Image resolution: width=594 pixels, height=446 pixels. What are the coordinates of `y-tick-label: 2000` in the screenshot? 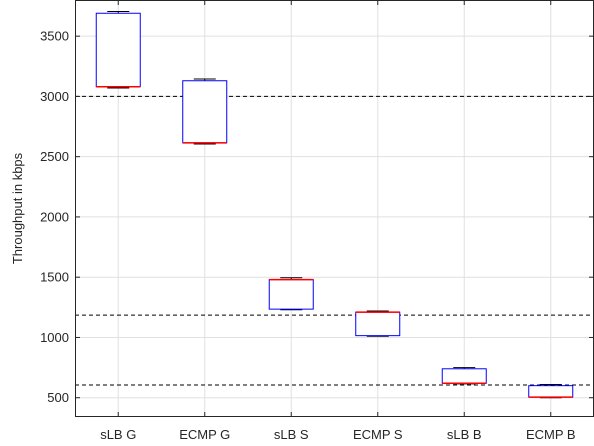 It's located at (54, 216).